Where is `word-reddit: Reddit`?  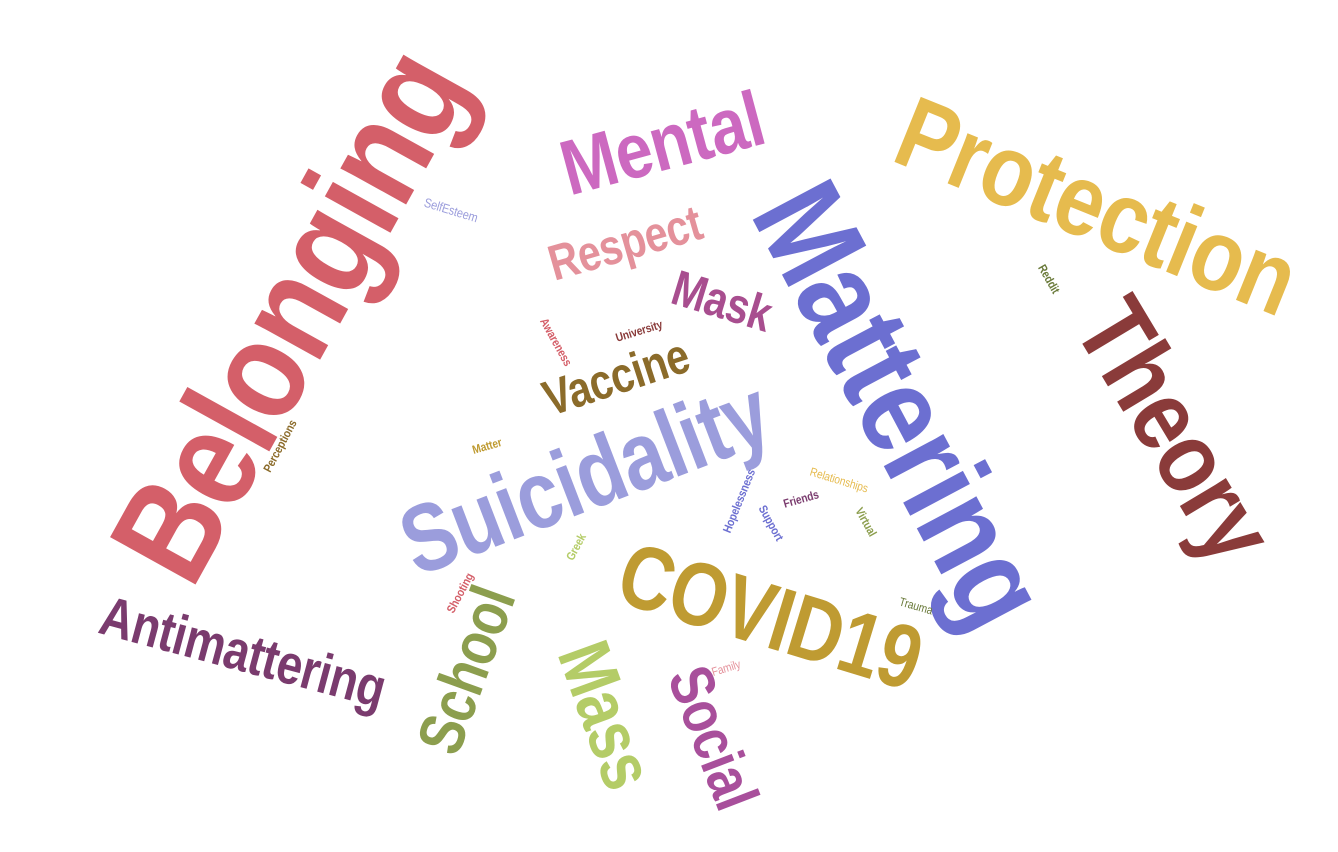
word-reddit: Reddit is located at coordinates (1049, 279).